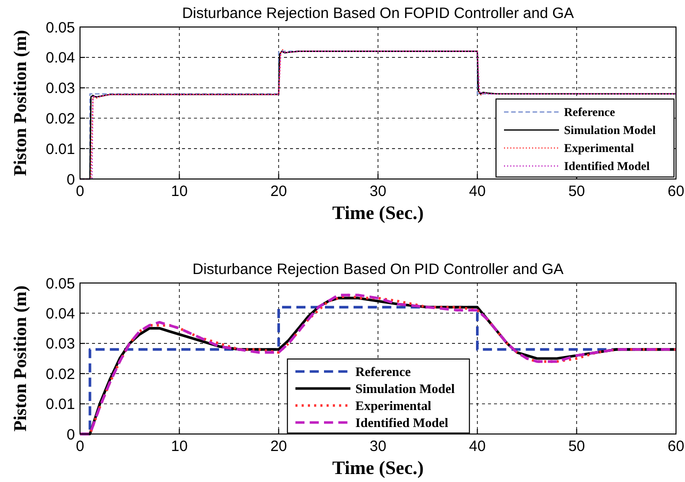  I want to click on chart-title: Disturbance Rejection Based On FOPID Controller and GA, so click(378, 13).